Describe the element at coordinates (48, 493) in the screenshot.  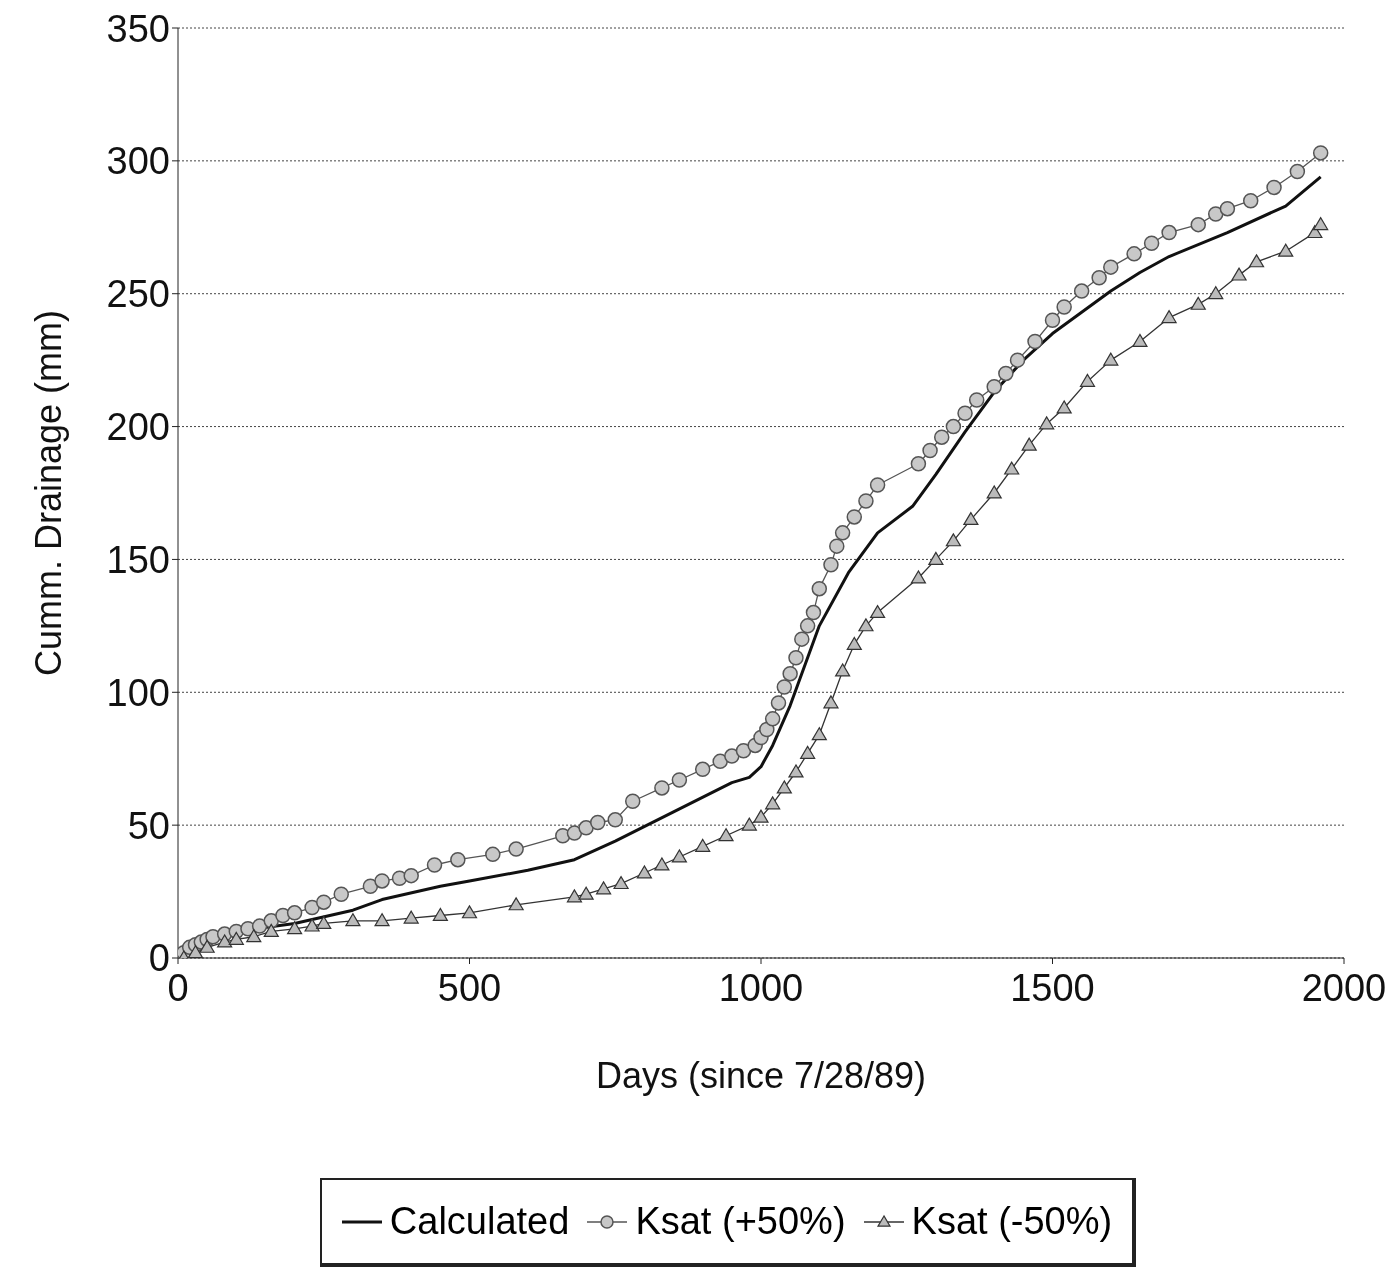
I see `y-axis-title: Cumm. Drainage (mm)` at that location.